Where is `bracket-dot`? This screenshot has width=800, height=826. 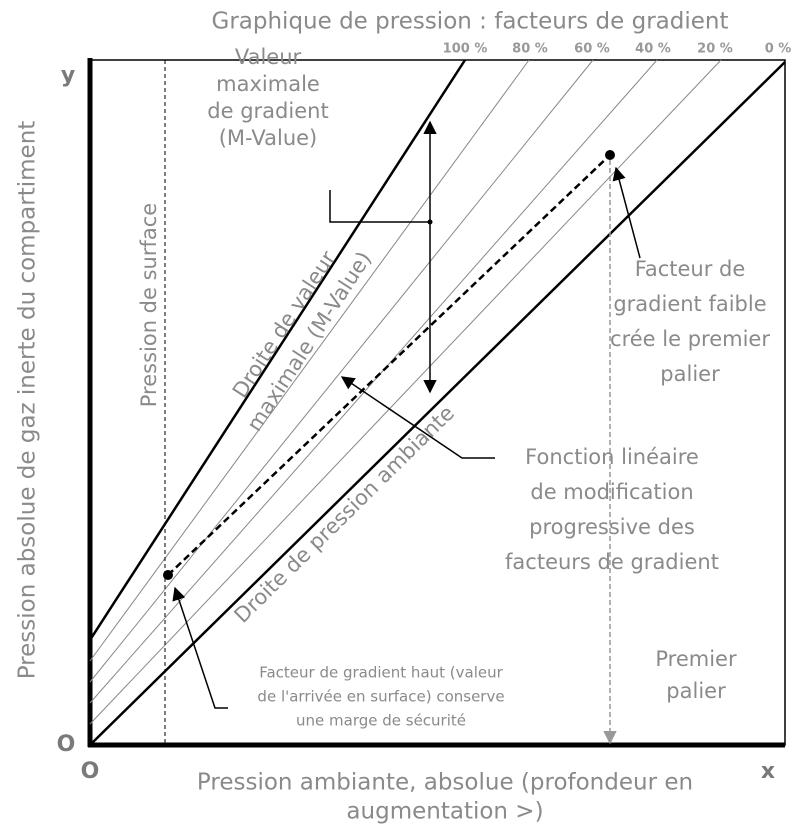 bracket-dot is located at coordinates (430, 222).